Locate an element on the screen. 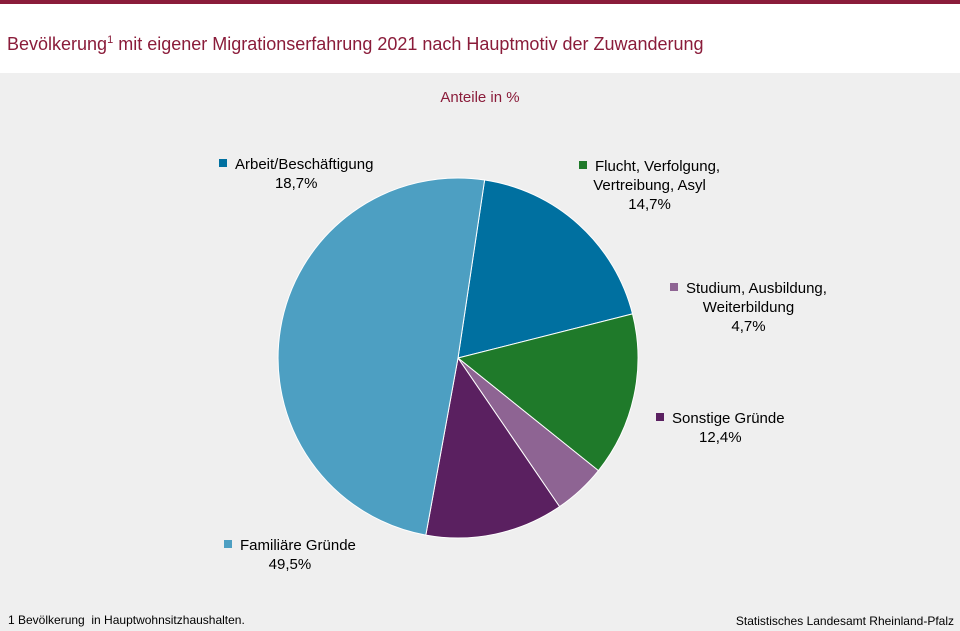 This screenshot has height=631, width=960. slice-label-line: Flucht, Verfolgung, is located at coordinates (649, 166).